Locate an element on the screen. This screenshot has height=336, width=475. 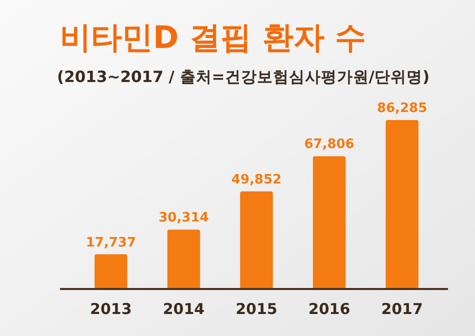
data-label: 49,852 is located at coordinates (256, 180).